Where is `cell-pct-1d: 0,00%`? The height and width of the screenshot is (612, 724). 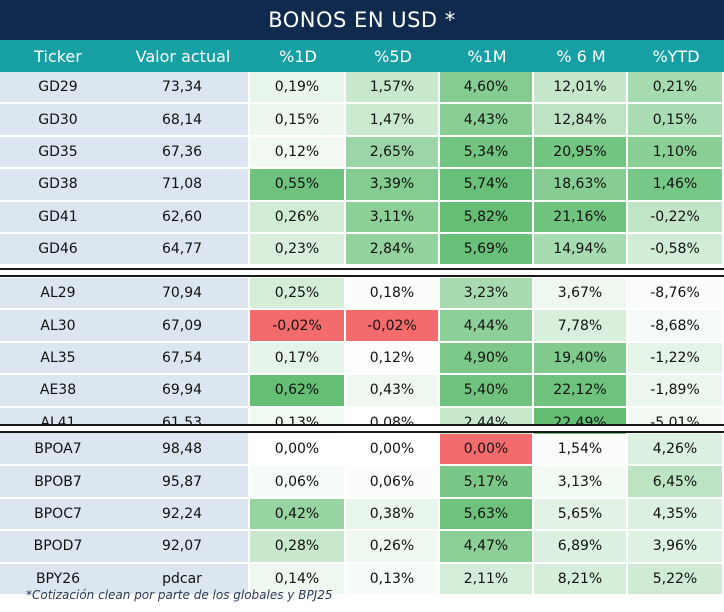
cell-pct-1d: 0,00% is located at coordinates (298, 450).